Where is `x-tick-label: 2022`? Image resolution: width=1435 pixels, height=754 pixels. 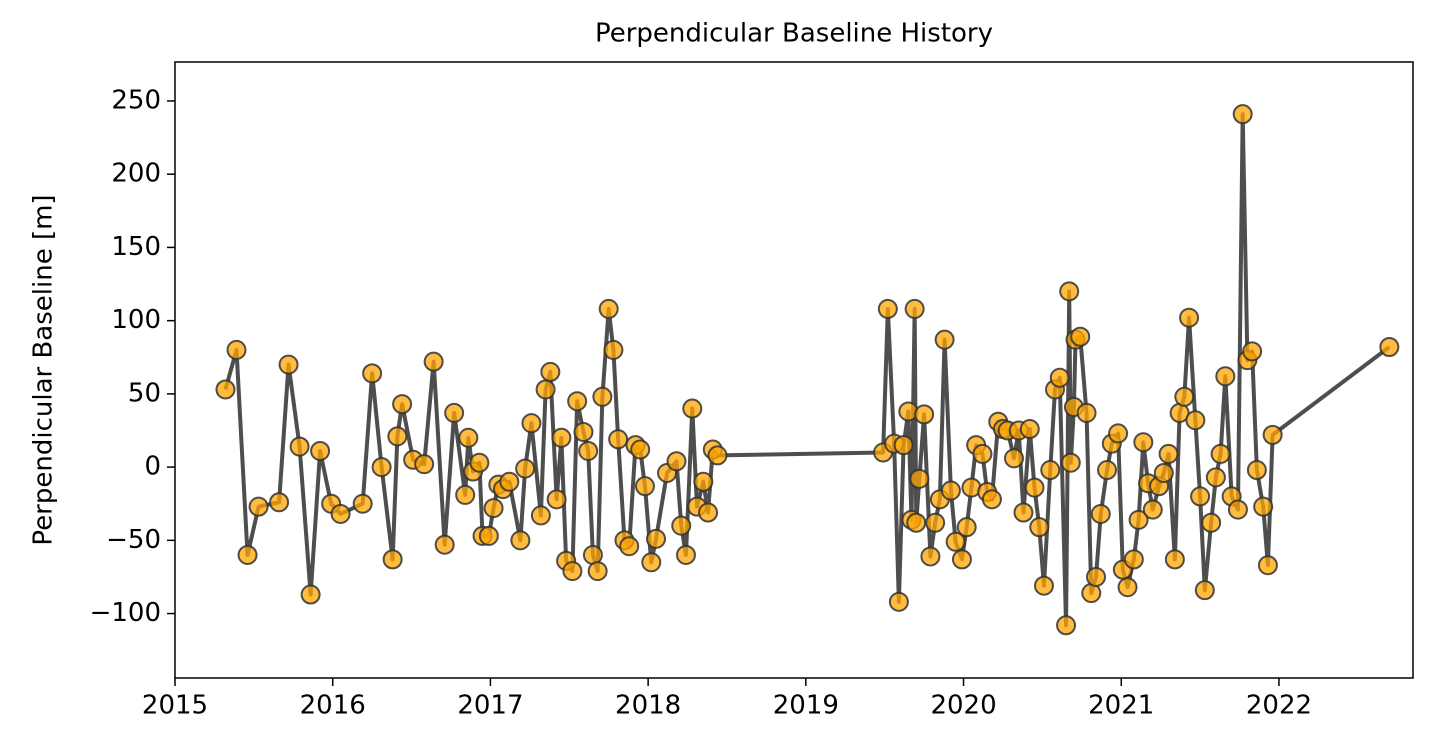
x-tick-label: 2022 is located at coordinates (1279, 706).